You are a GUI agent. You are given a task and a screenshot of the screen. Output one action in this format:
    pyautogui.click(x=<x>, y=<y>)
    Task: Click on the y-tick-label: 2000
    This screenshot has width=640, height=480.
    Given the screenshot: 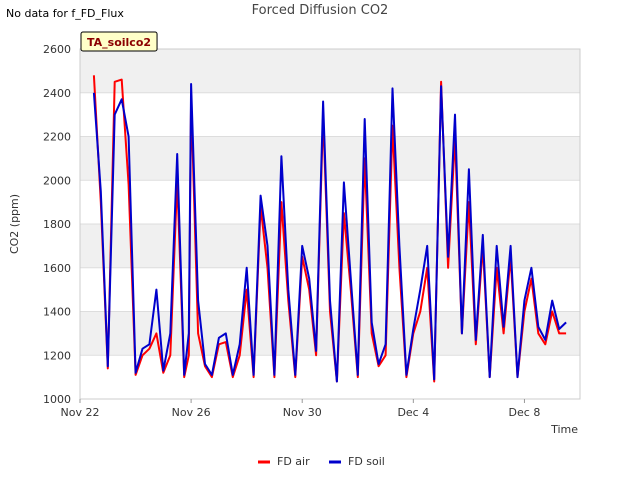 What is the action you would take?
    pyautogui.click(x=57, y=180)
    